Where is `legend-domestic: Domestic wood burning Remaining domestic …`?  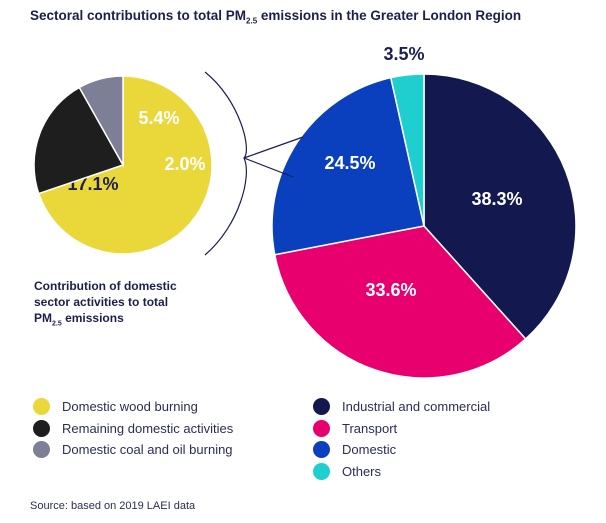 legend-domestic: Domestic wood burning Remaining domestic … is located at coordinates (133, 428).